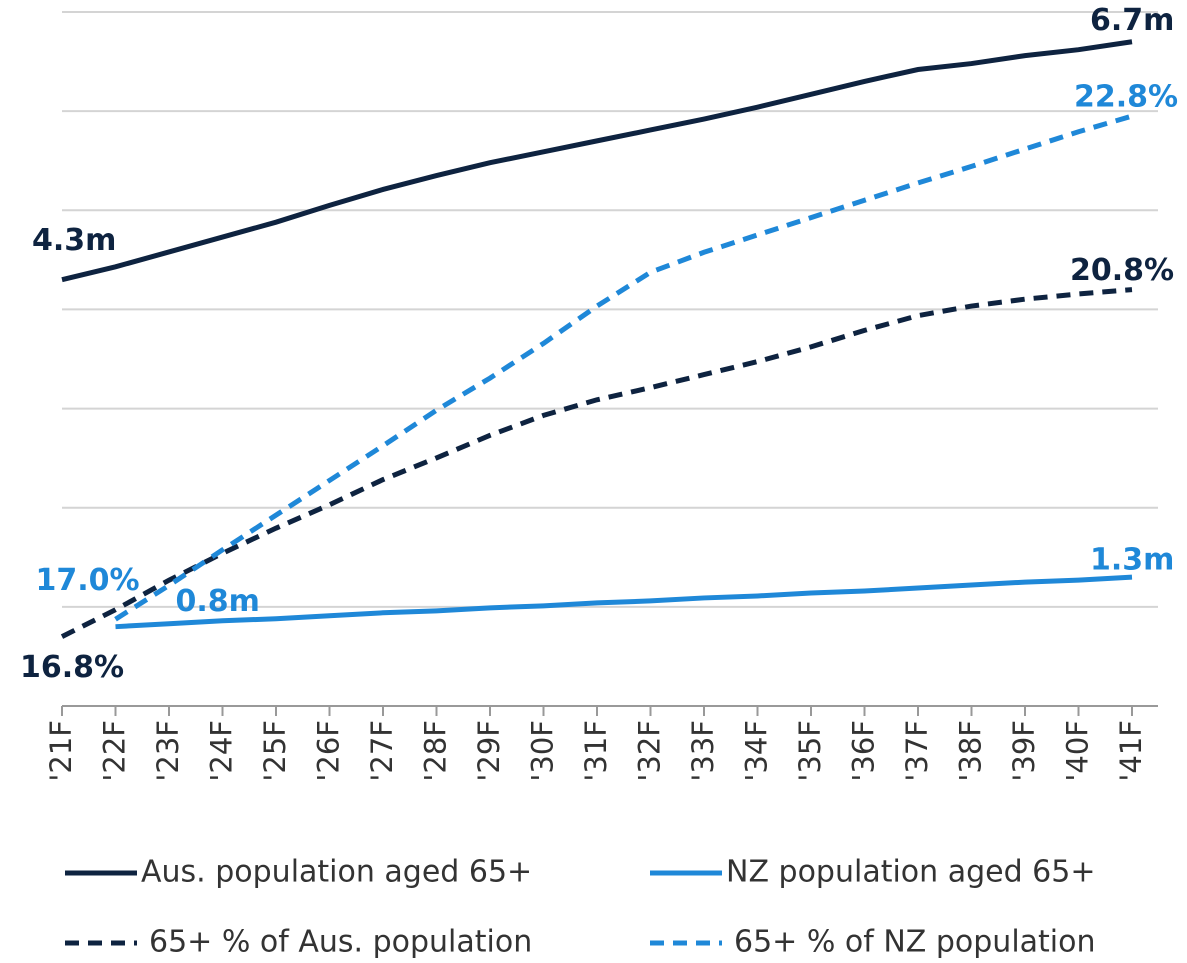 This screenshot has width=1187, height=963. Describe the element at coordinates (489, 751) in the screenshot. I see `x-tick-label: '29F` at that location.